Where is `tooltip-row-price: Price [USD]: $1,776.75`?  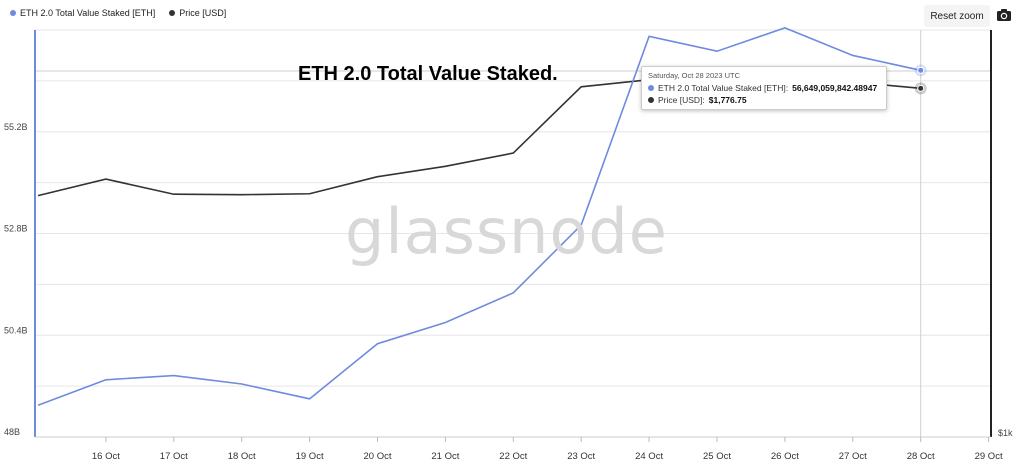
tooltip-row-price: Price [USD]: $1,776.75 is located at coordinates (764, 100).